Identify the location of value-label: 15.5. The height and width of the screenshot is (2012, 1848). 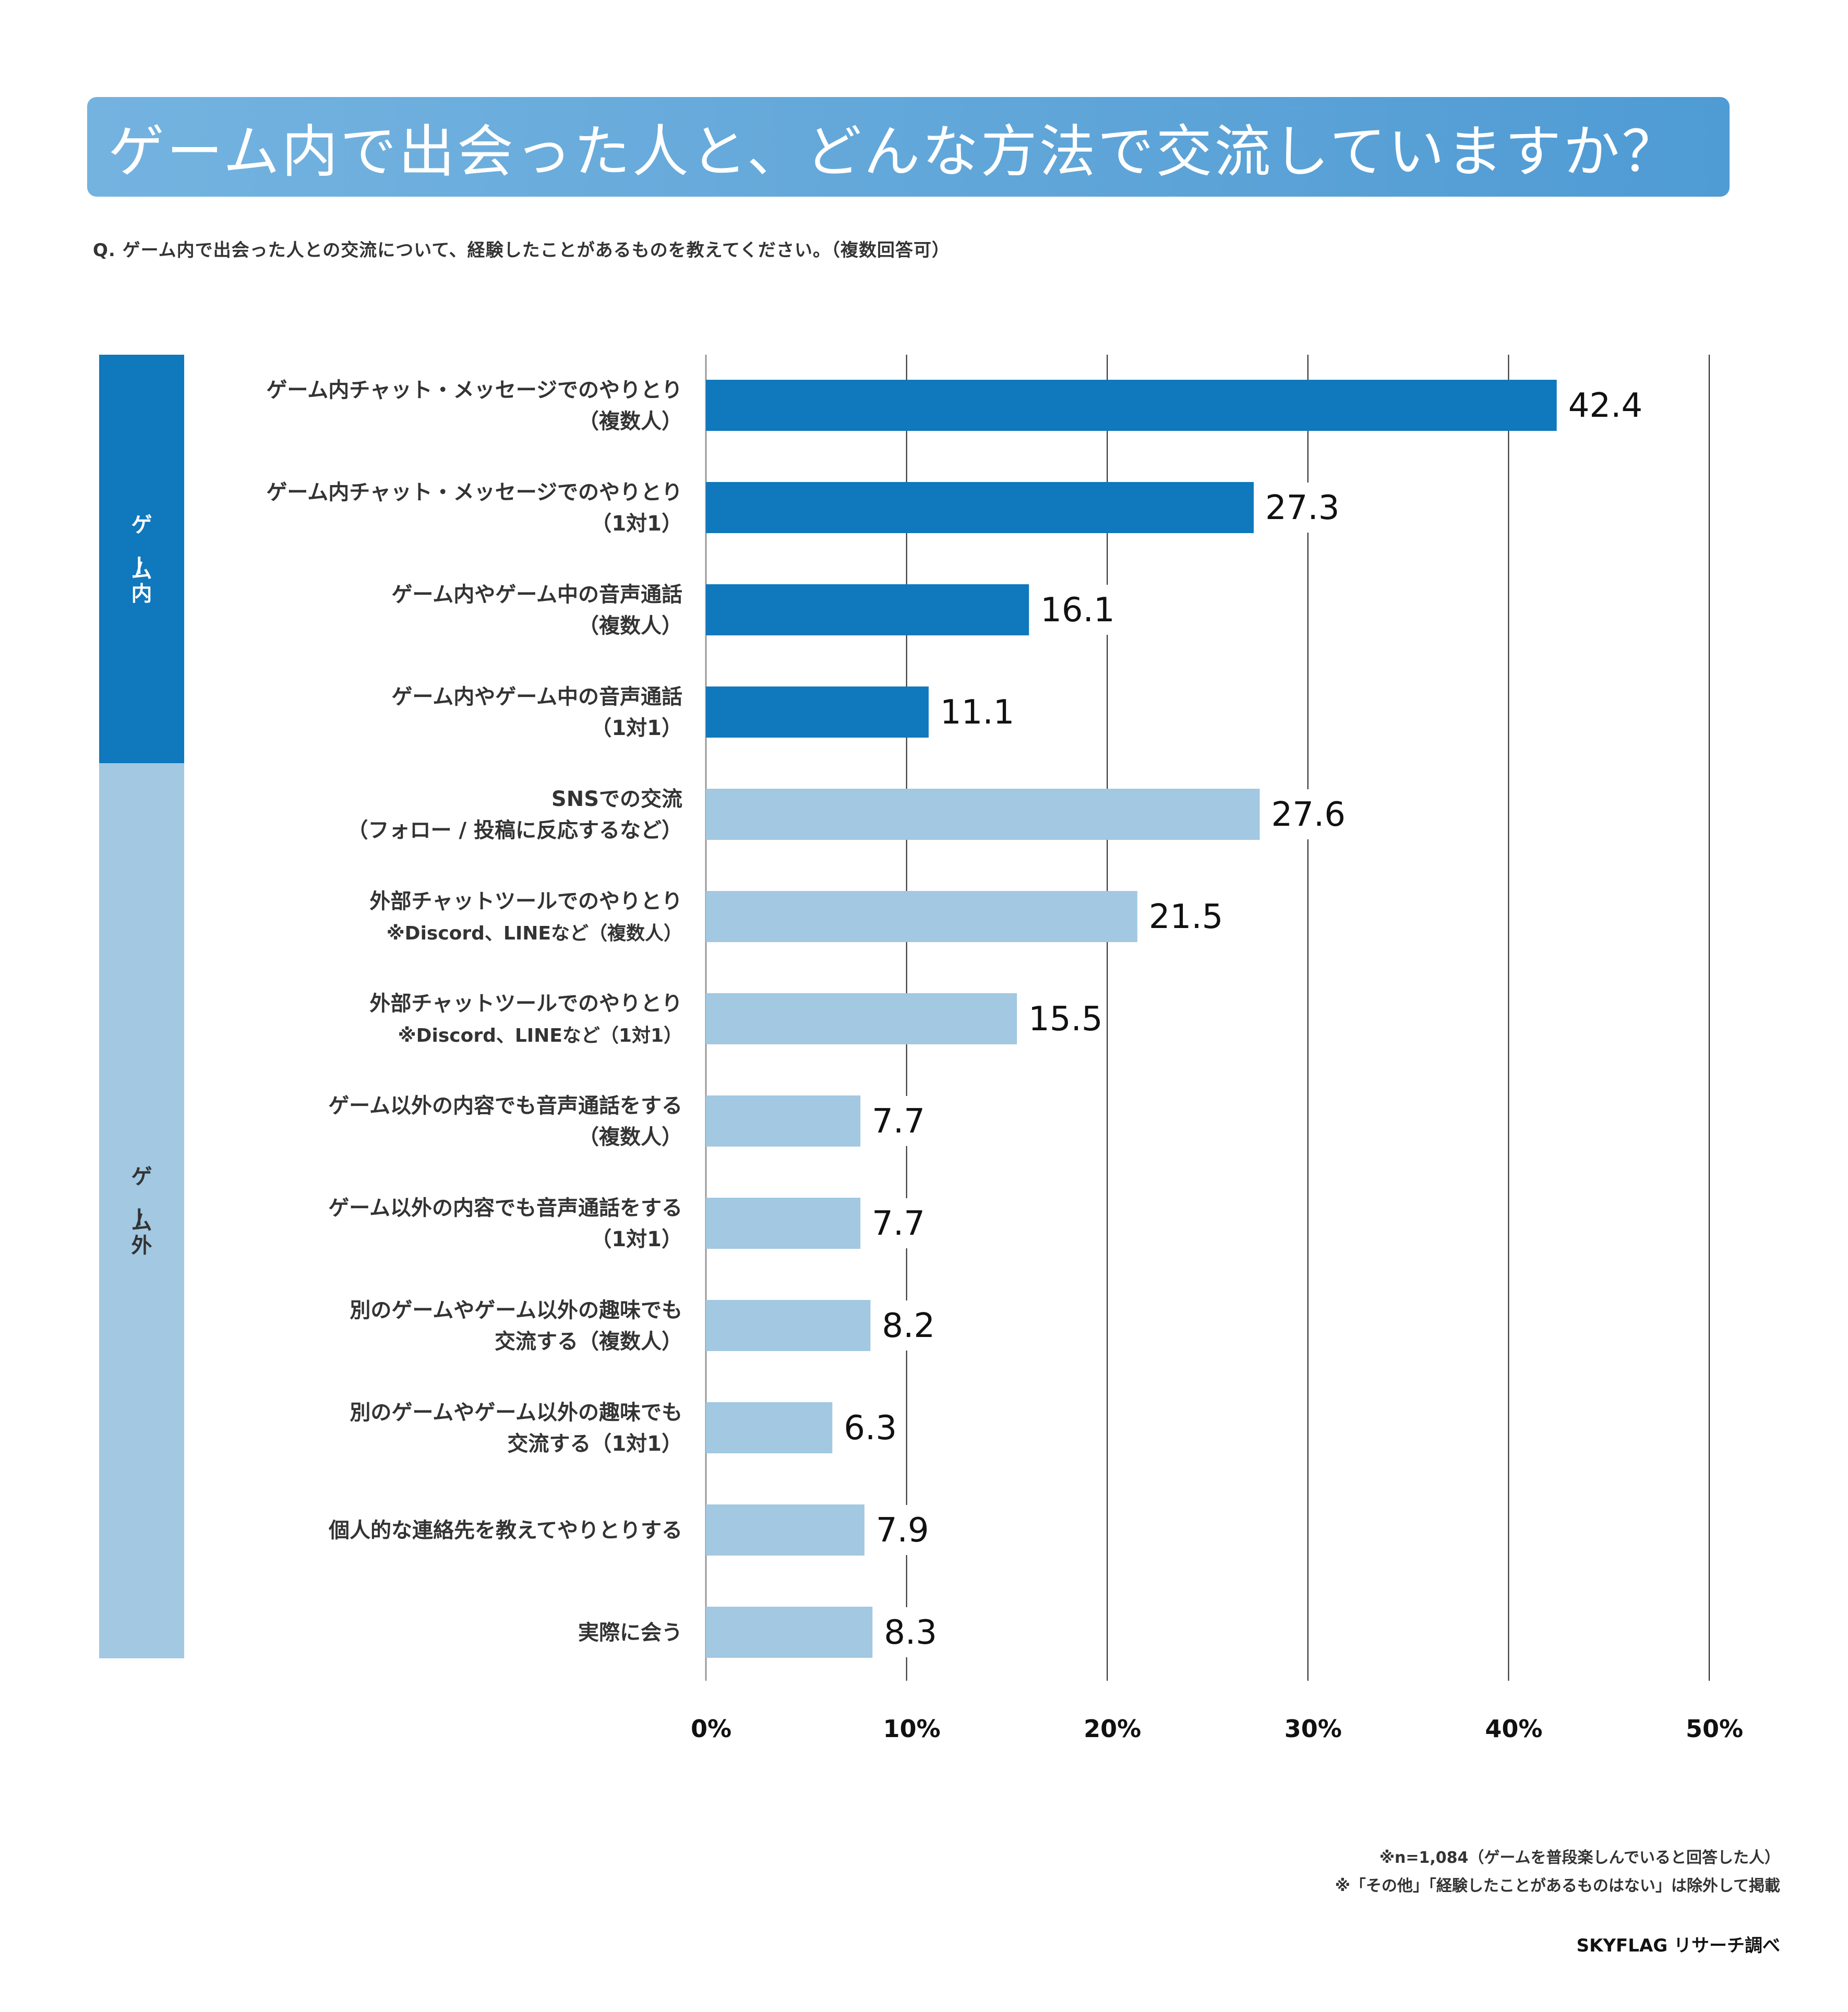
(1065, 1019).